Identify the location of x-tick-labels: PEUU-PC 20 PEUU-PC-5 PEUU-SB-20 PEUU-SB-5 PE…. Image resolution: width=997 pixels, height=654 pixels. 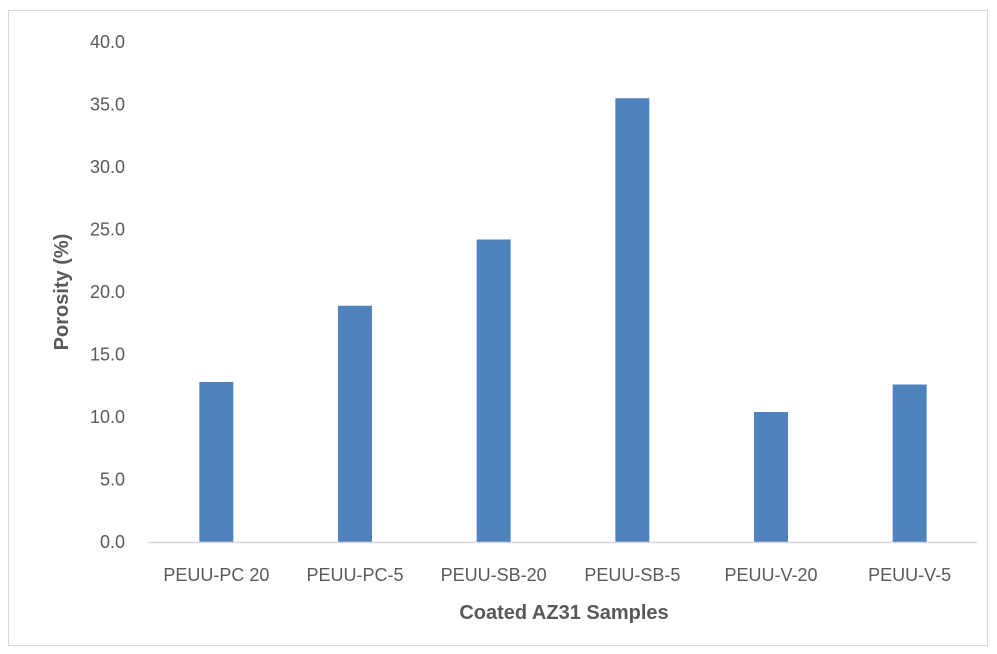
(557, 575).